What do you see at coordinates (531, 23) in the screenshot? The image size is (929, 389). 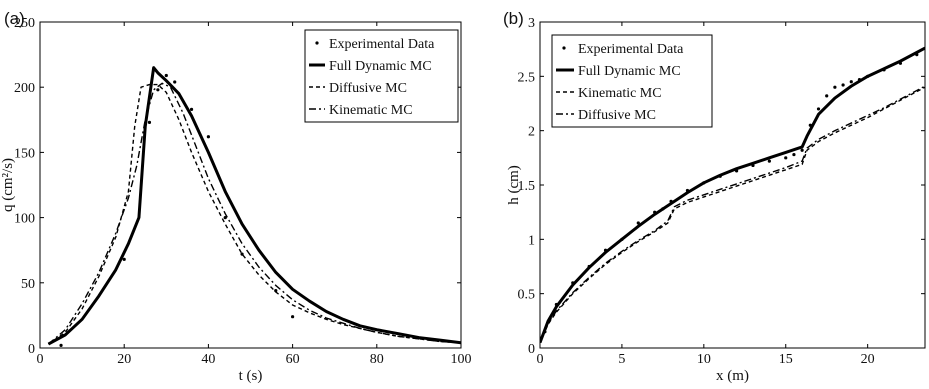 I see `y-tick-label: 3` at bounding box center [531, 23].